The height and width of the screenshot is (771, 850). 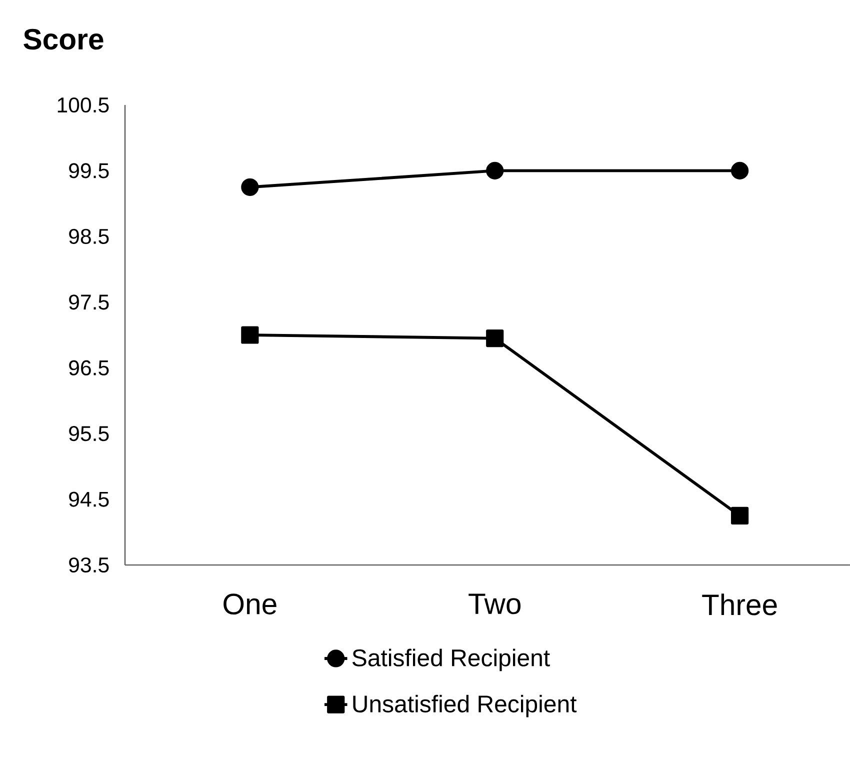 I want to click on legend-label: Satisfied Recipient, so click(x=451, y=660).